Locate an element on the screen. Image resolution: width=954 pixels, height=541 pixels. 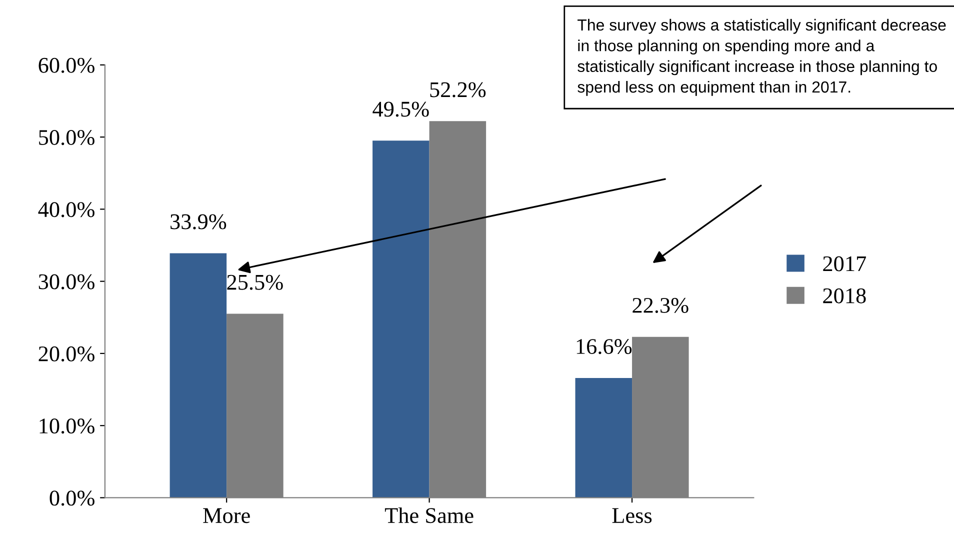
x-tick-label: Less is located at coordinates (632, 516).